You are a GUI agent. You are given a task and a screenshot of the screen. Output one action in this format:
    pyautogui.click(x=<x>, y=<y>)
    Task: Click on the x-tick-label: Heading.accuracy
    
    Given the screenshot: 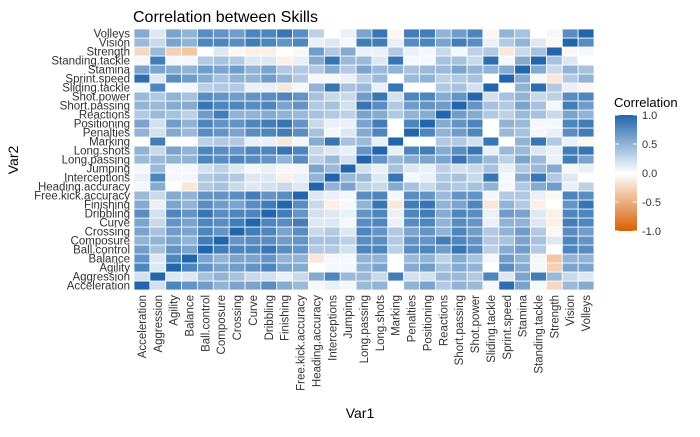 What is the action you would take?
    pyautogui.click(x=317, y=341)
    